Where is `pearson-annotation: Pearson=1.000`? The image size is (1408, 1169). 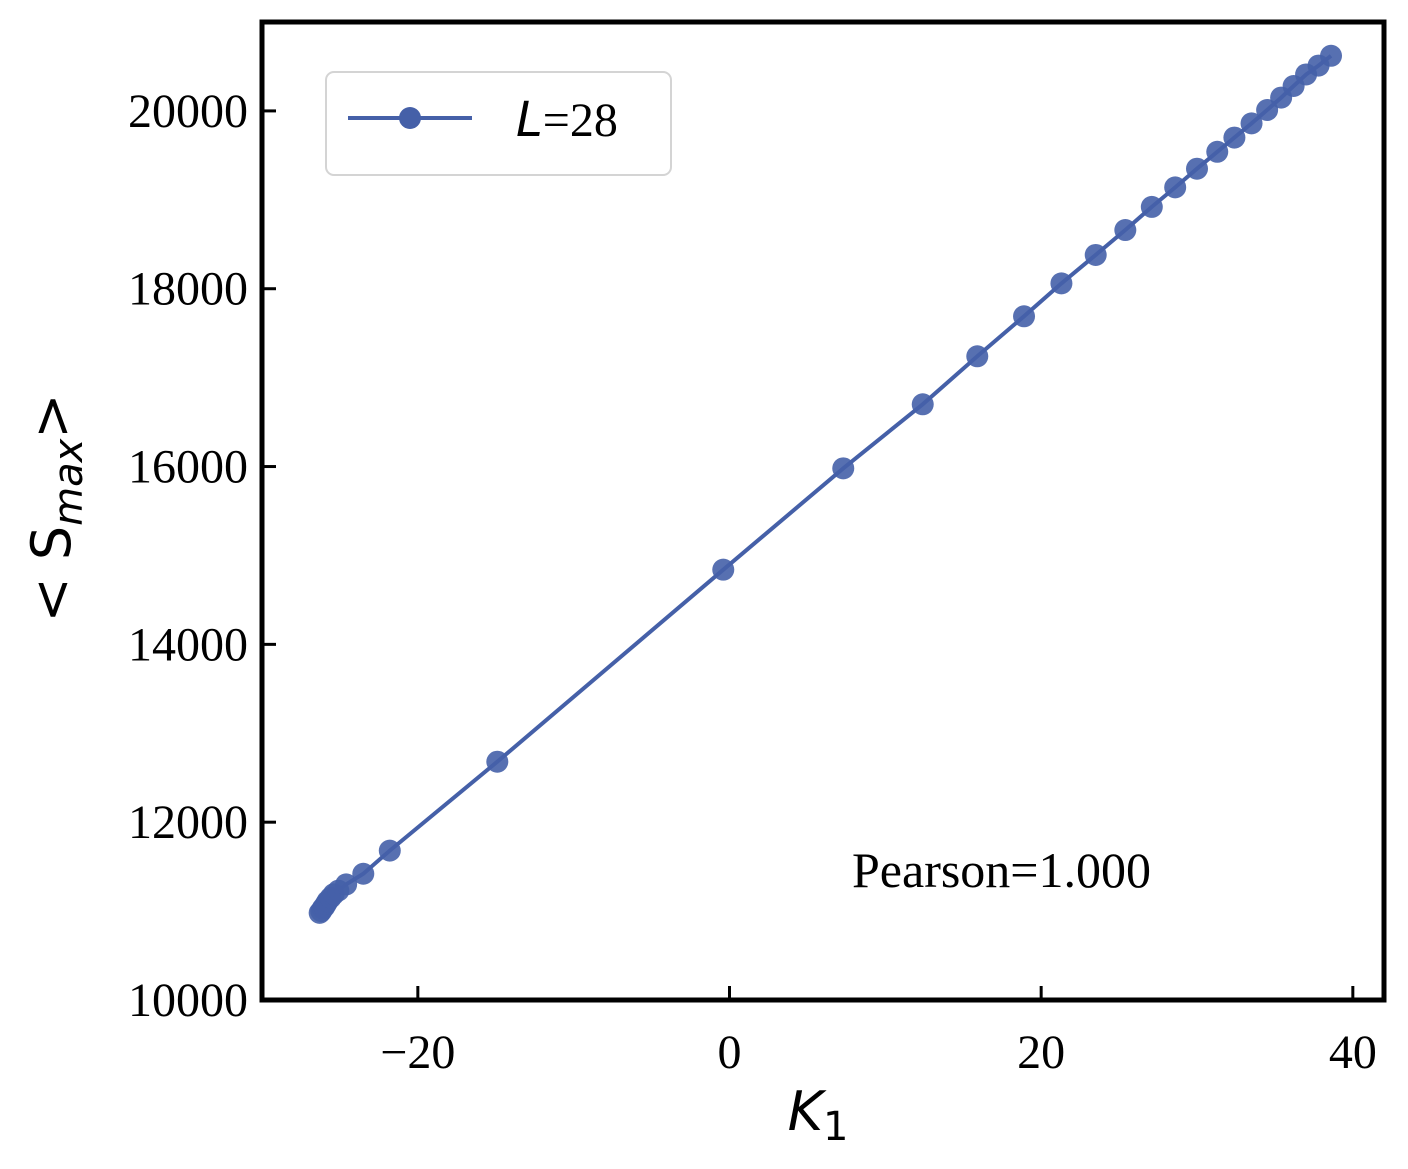 pearson-annotation: Pearson=1.000 is located at coordinates (1001, 870).